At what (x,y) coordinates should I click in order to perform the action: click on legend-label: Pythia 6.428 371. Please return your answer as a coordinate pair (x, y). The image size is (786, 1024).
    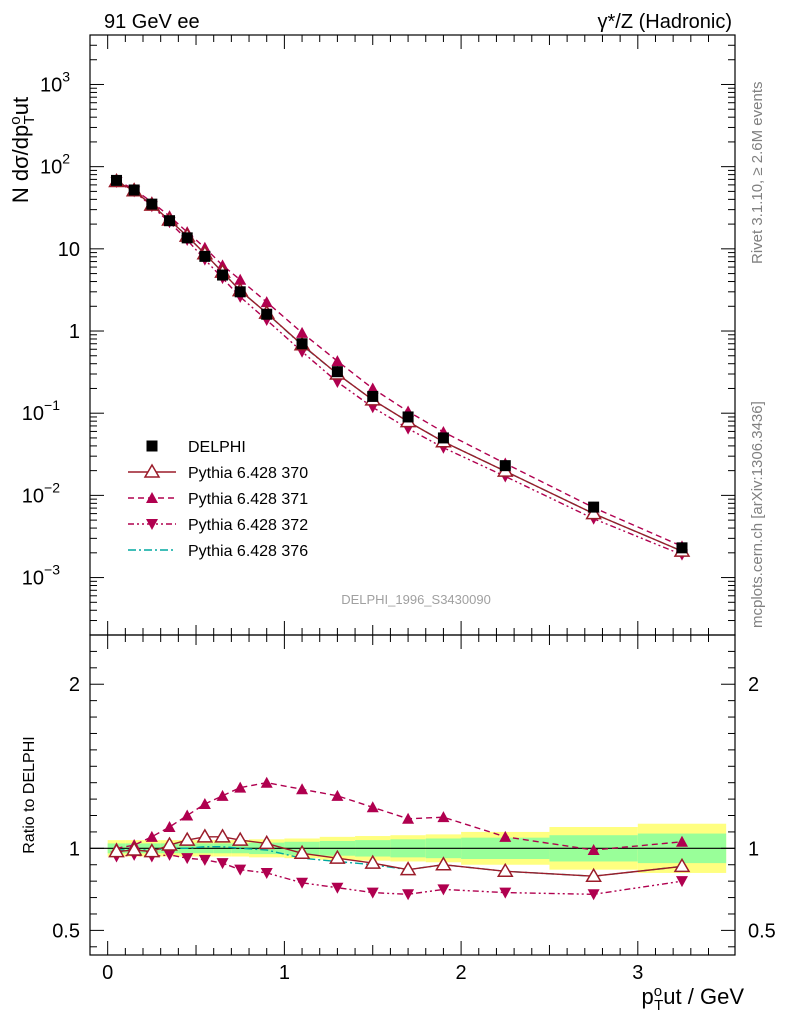
    Looking at the image, I should click on (248, 499).